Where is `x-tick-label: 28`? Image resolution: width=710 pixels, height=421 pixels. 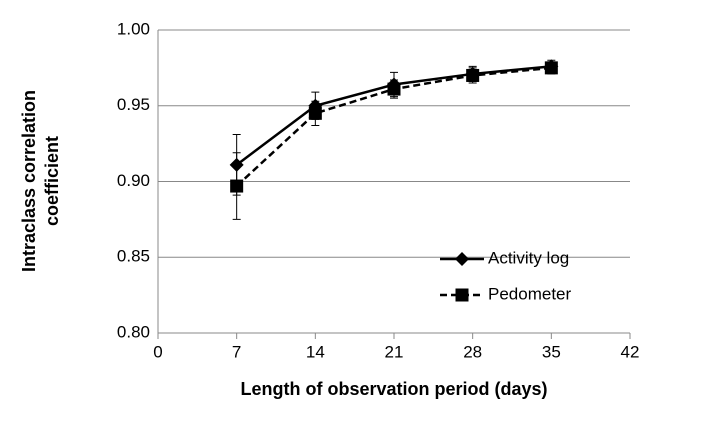
x-tick-label: 28 is located at coordinates (472, 351).